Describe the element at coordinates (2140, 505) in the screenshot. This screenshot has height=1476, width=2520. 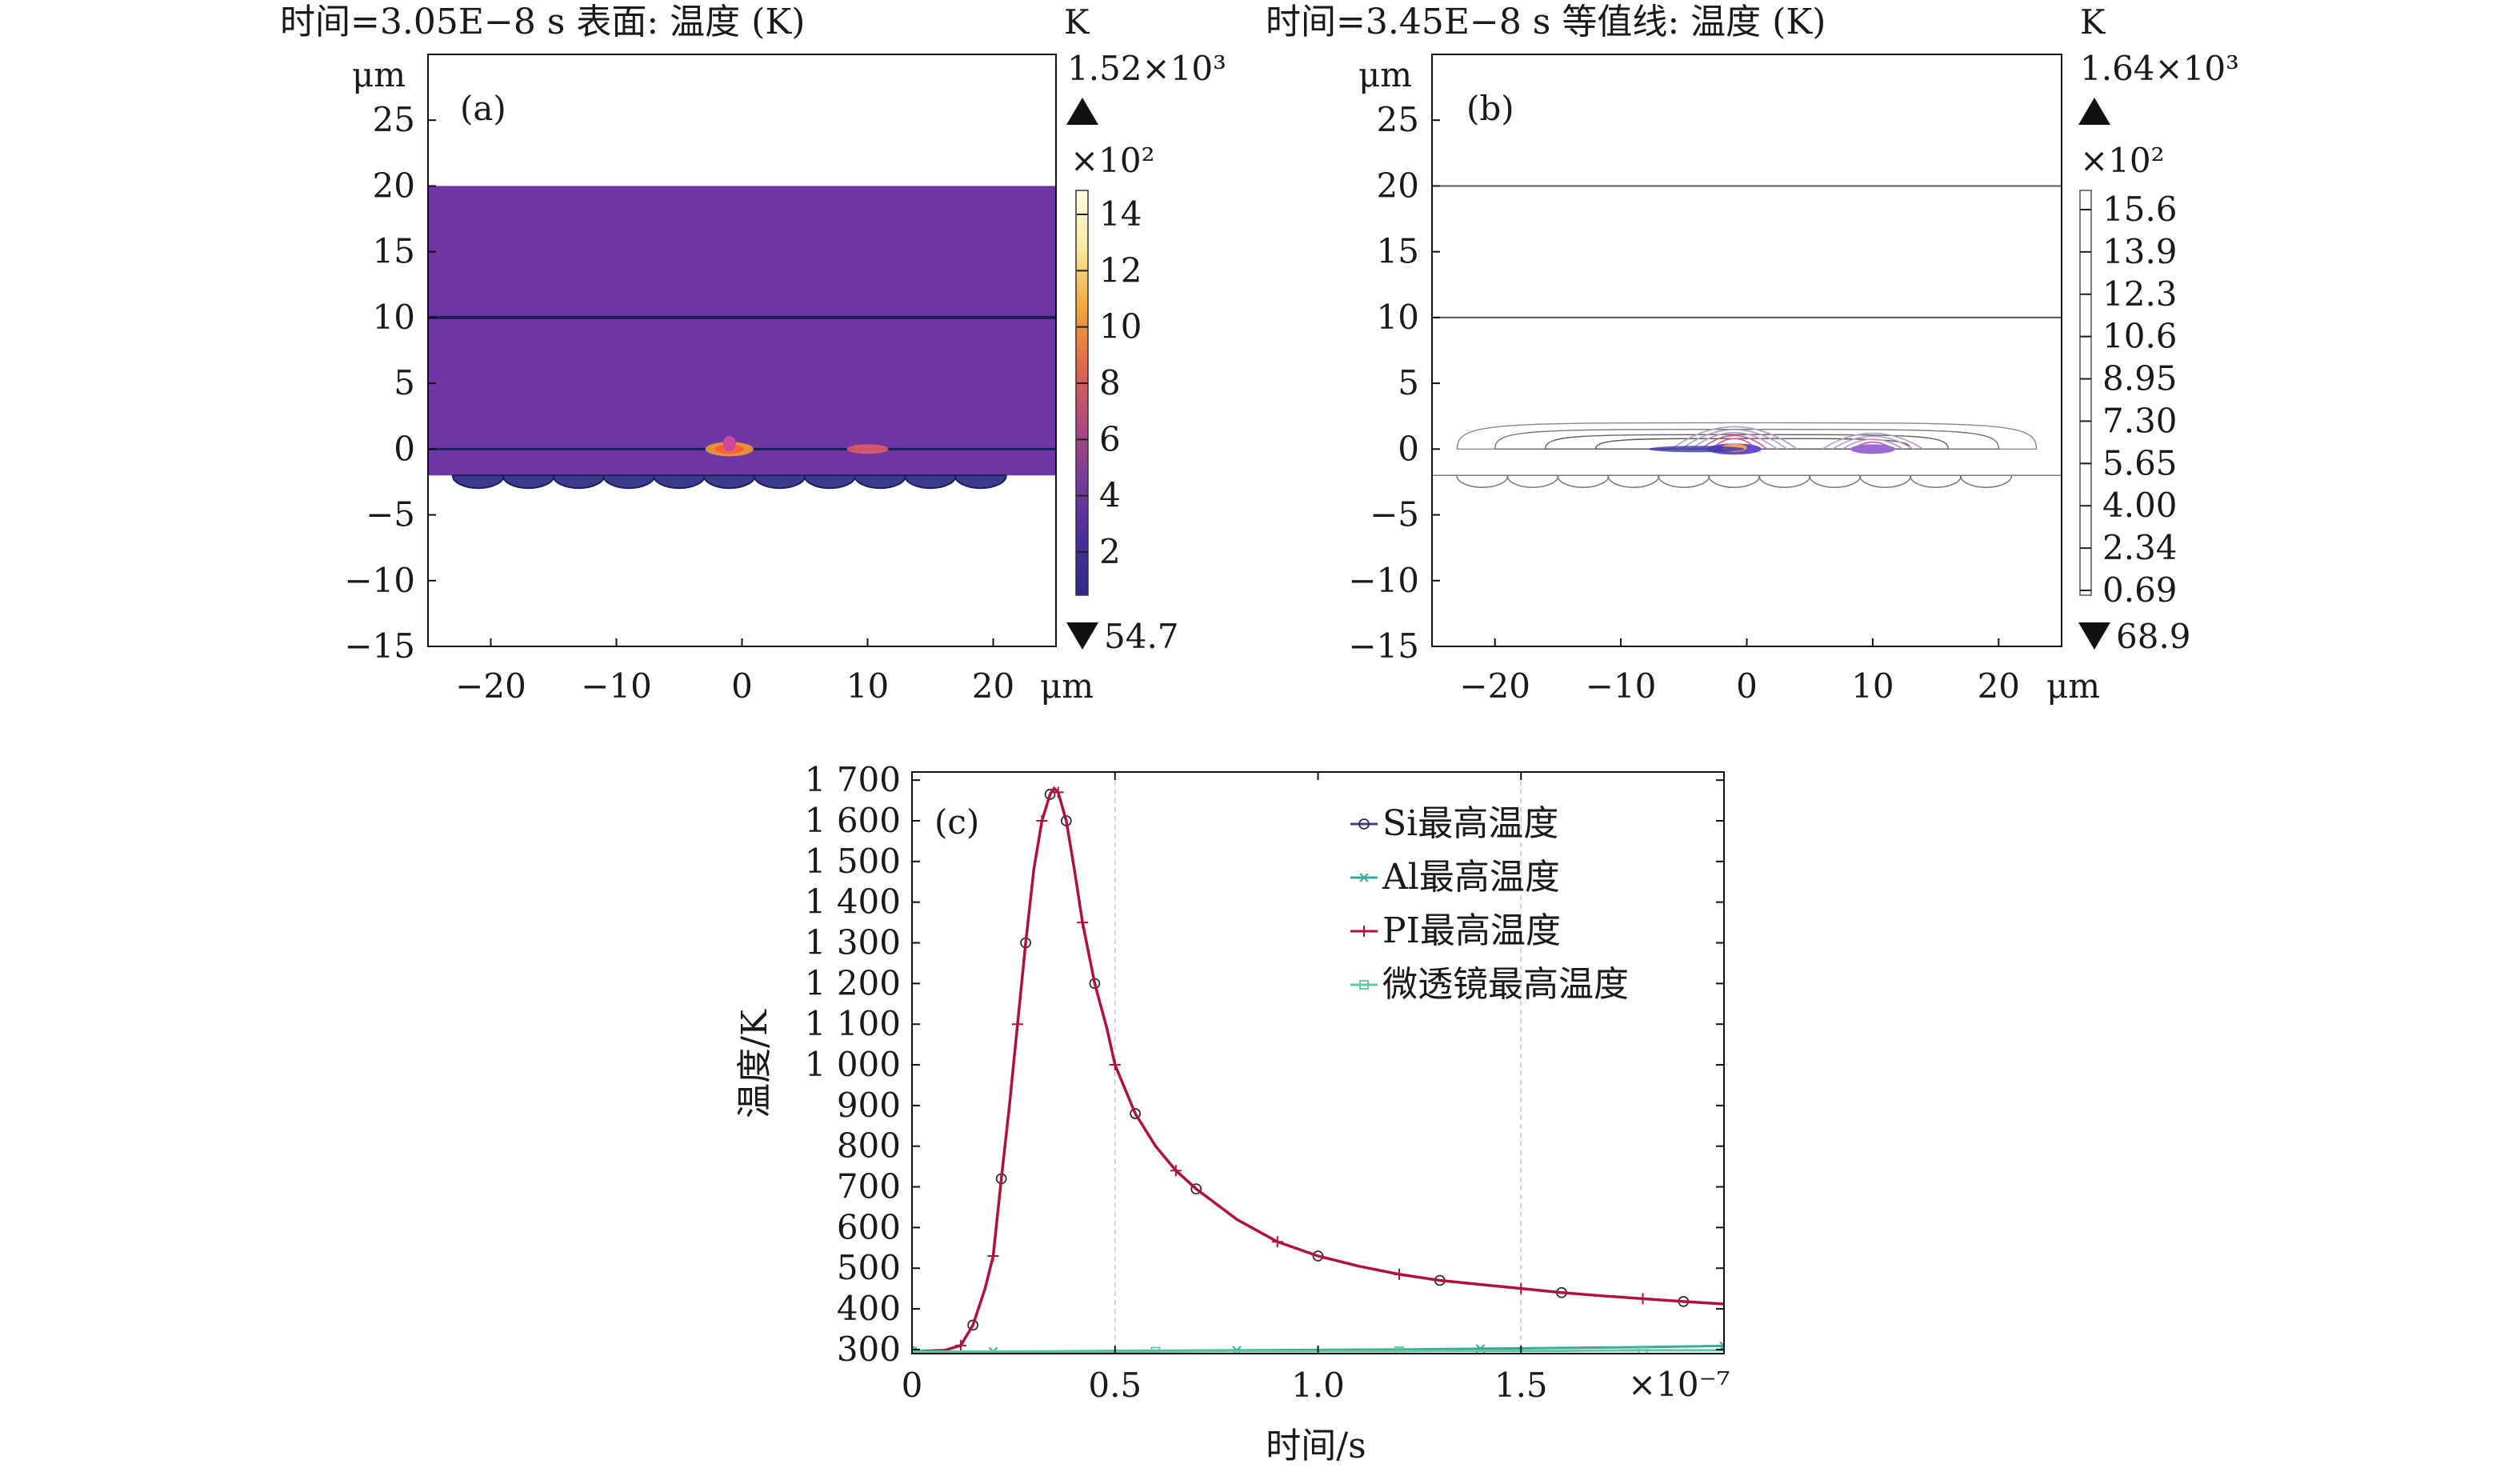
I see `colorbar-tick-label: 4.00` at that location.